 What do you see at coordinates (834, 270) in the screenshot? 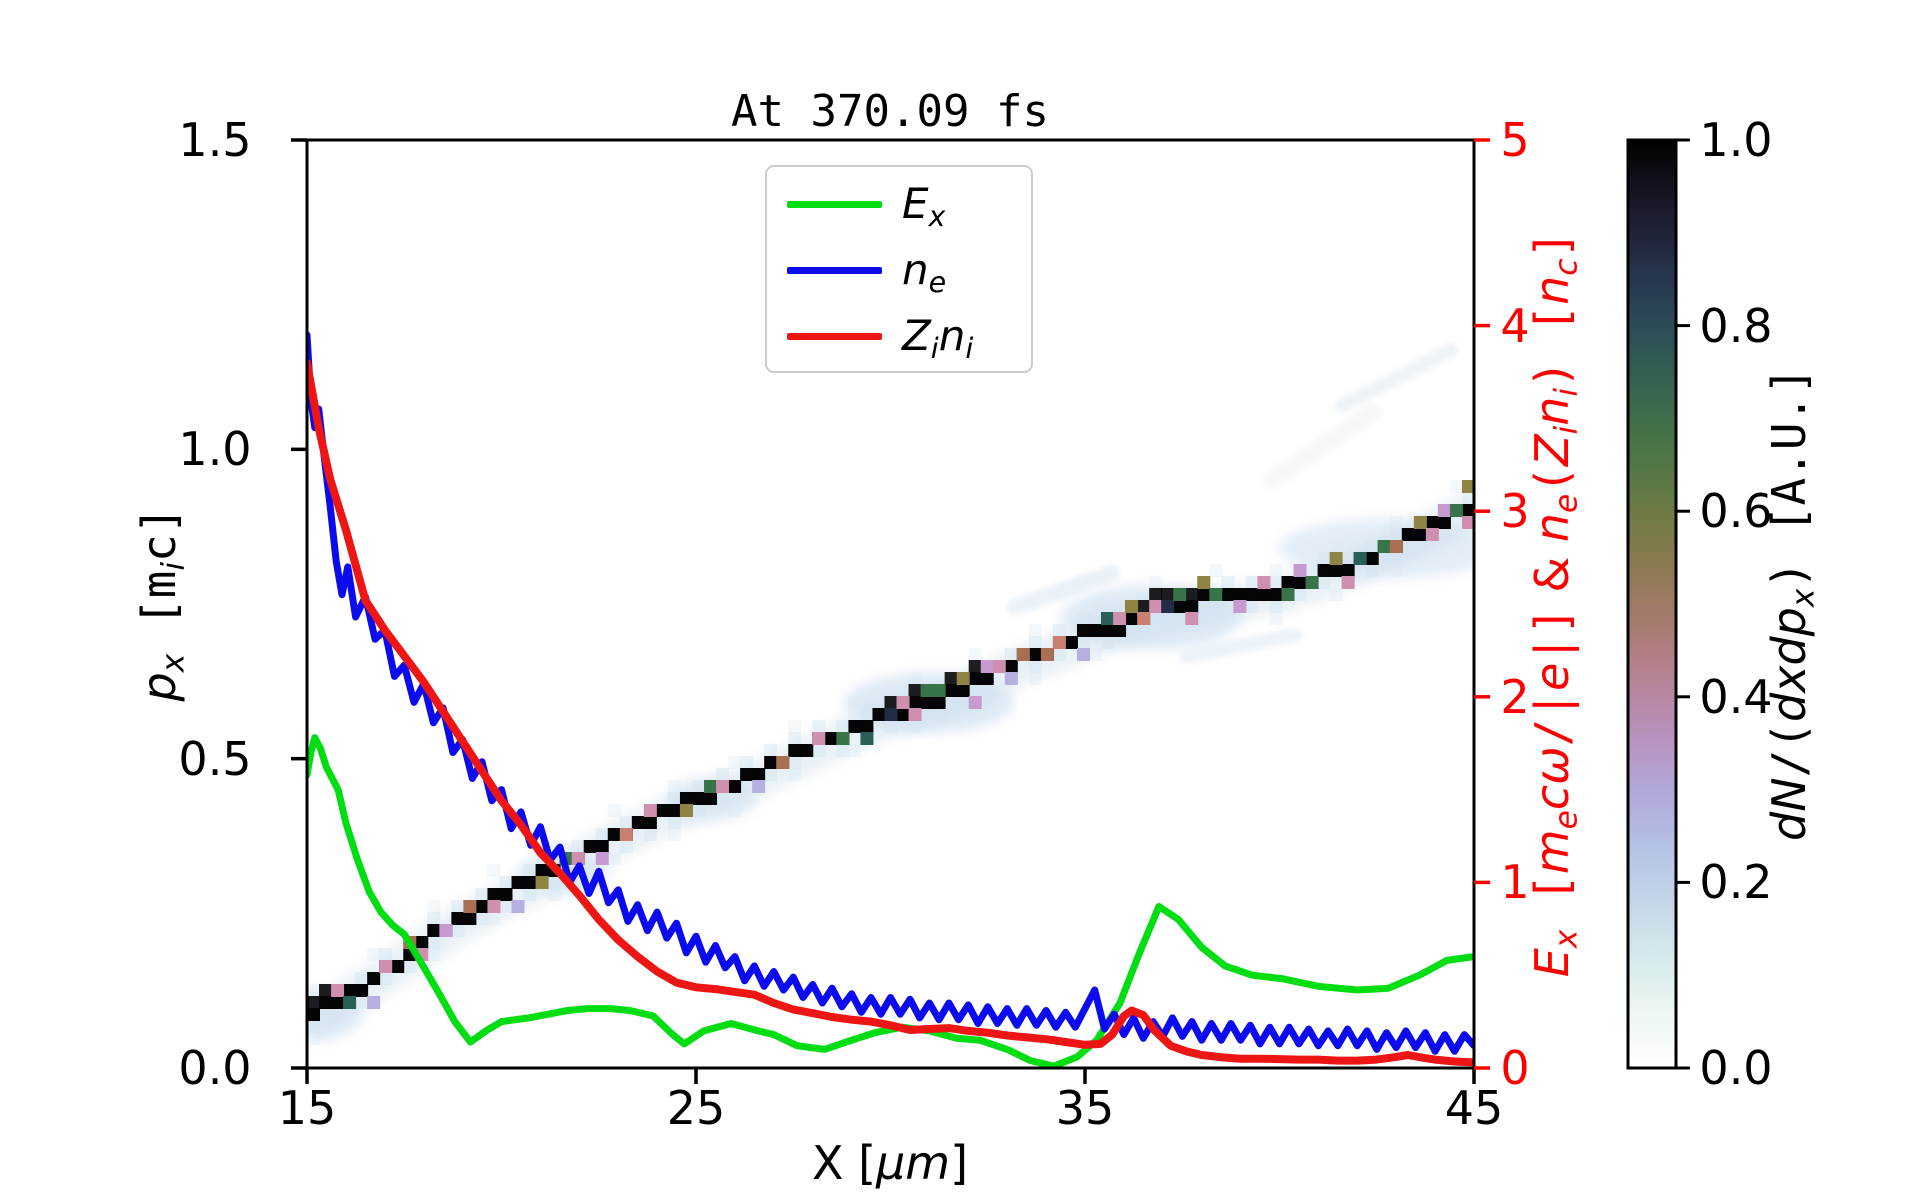
I see `legend-line-ne` at bounding box center [834, 270].